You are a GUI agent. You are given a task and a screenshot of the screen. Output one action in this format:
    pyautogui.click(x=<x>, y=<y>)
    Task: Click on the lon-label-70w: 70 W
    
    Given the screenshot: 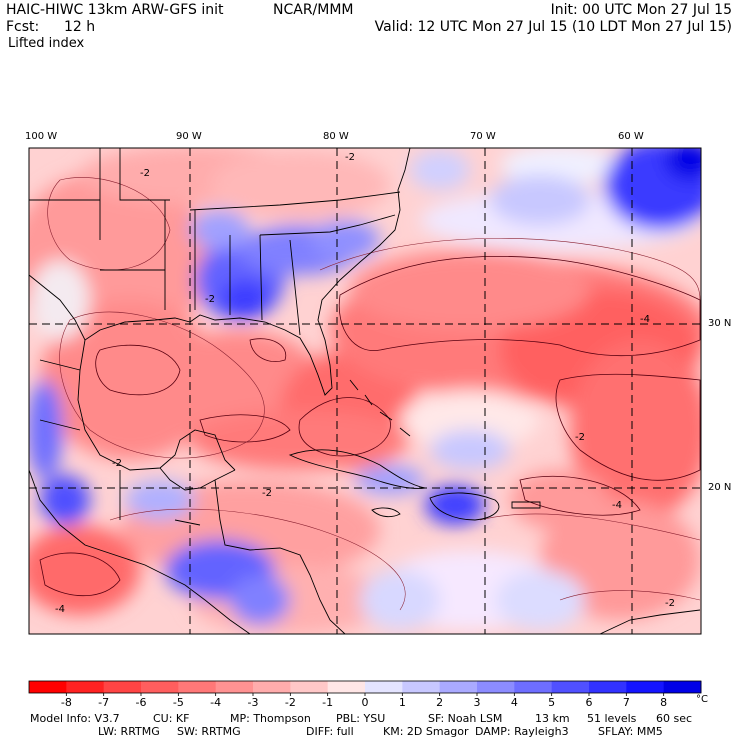 What is the action you would take?
    pyautogui.click(x=483, y=136)
    